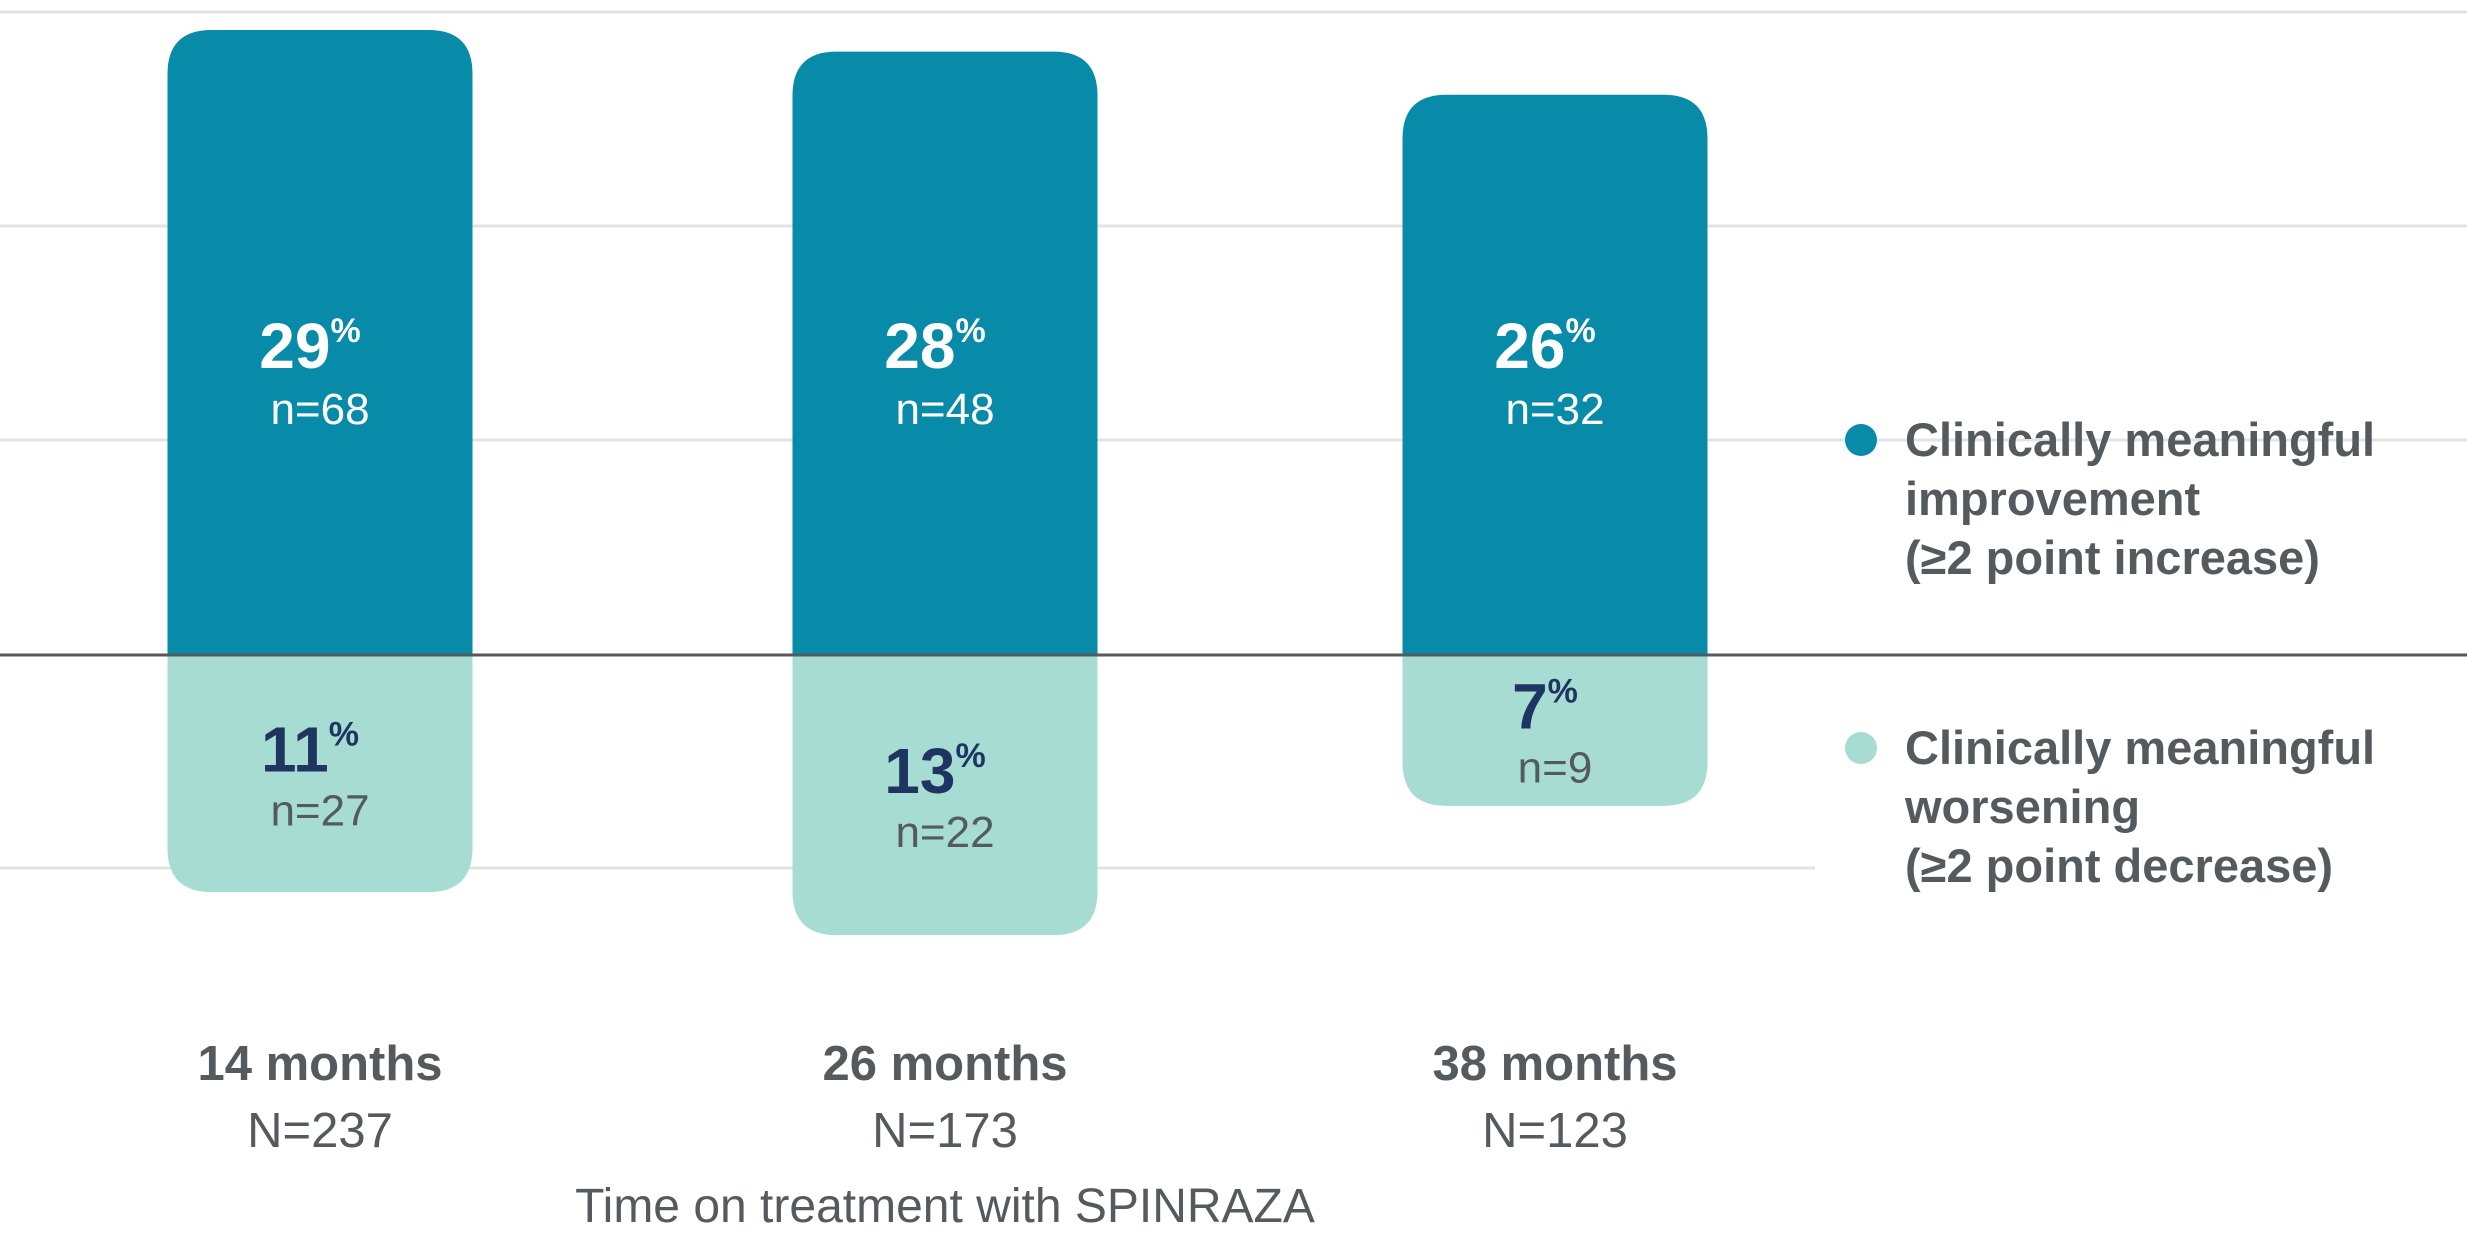 The width and height of the screenshot is (2467, 1250). Describe the element at coordinates (934, 771) in the screenshot. I see `bar-value-worsening: 13%` at that location.